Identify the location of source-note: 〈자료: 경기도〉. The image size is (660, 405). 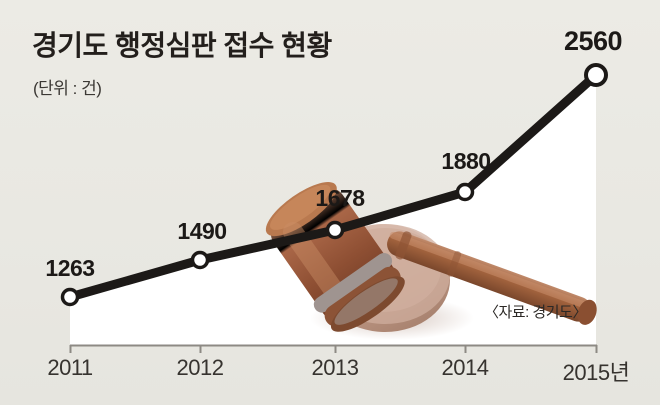
(535, 312).